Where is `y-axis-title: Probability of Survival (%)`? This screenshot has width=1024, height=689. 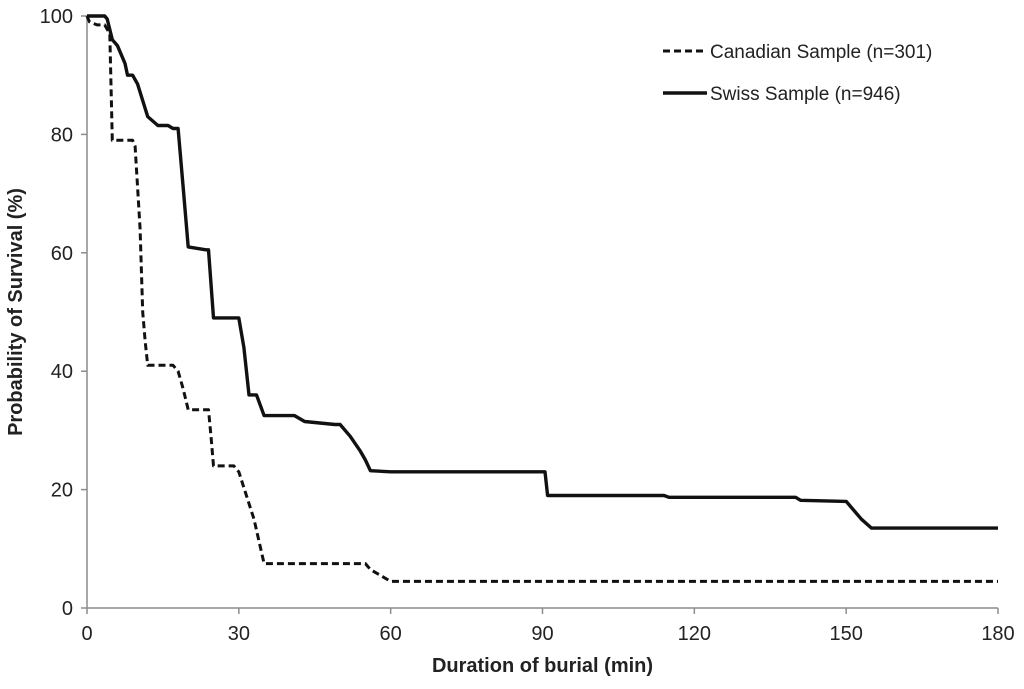 y-axis-title: Probability of Survival (%) is located at coordinates (16, 312).